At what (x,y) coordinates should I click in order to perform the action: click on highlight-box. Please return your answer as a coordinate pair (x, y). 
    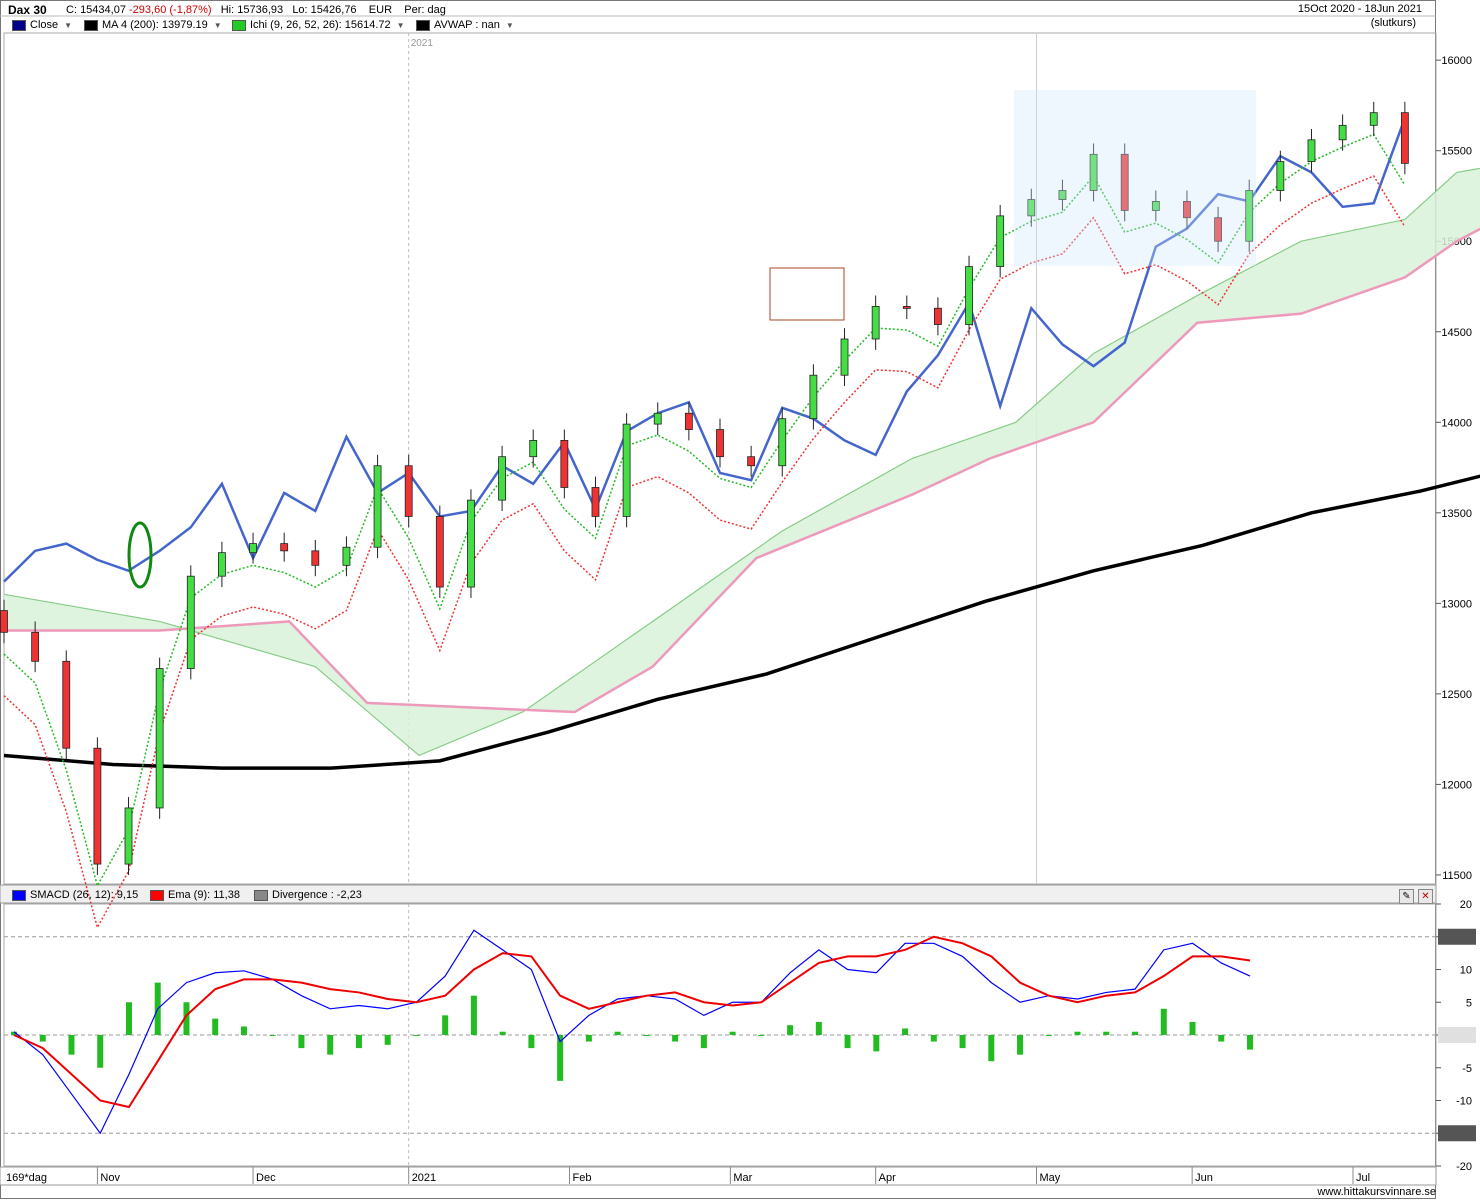
    Looking at the image, I should click on (807, 294).